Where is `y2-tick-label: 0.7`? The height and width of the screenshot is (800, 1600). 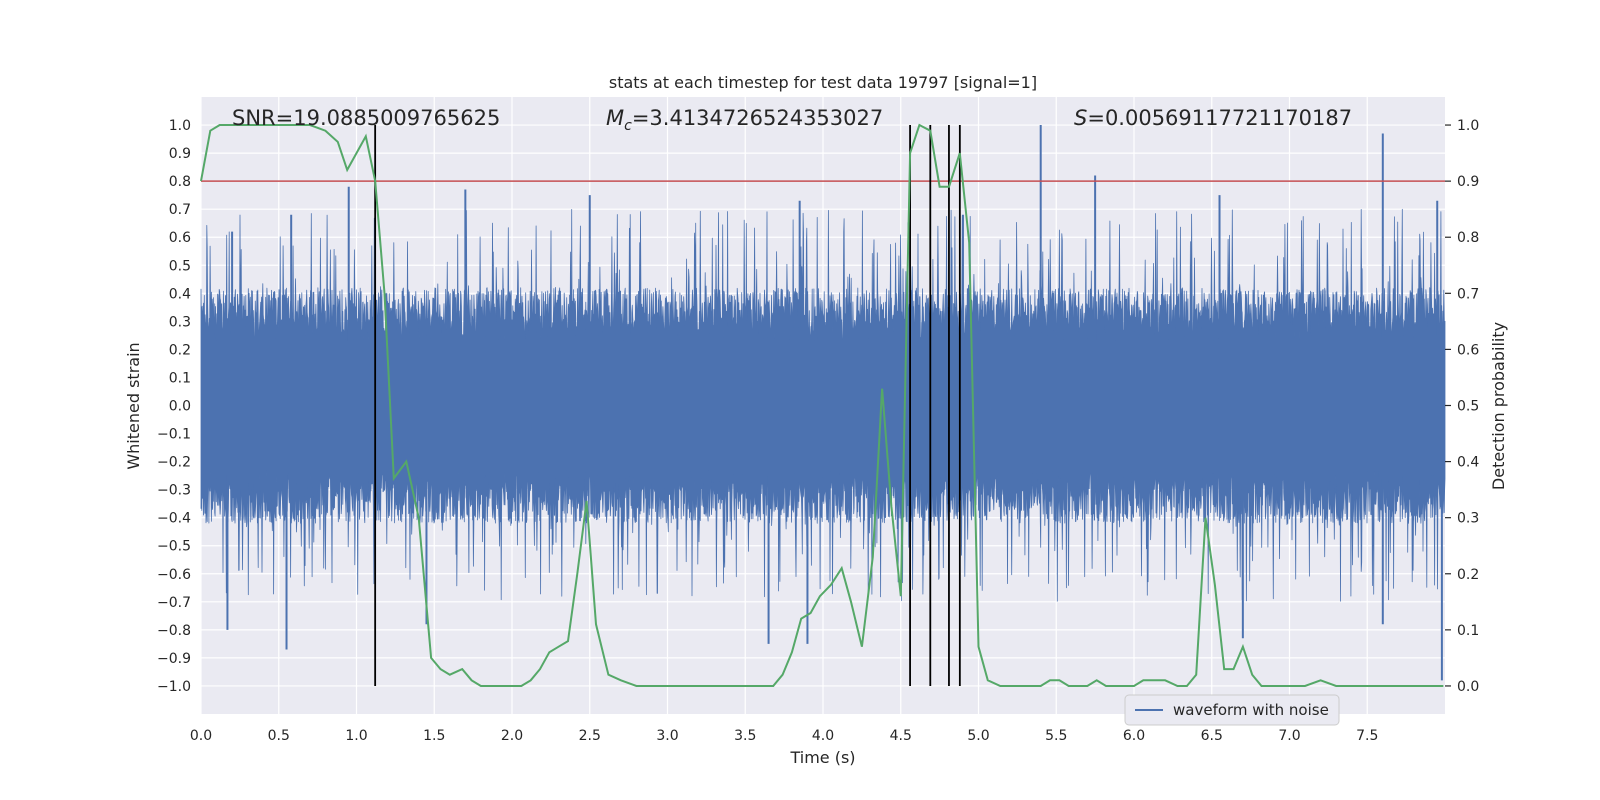
y2-tick-label: 0.7 is located at coordinates (1468, 294).